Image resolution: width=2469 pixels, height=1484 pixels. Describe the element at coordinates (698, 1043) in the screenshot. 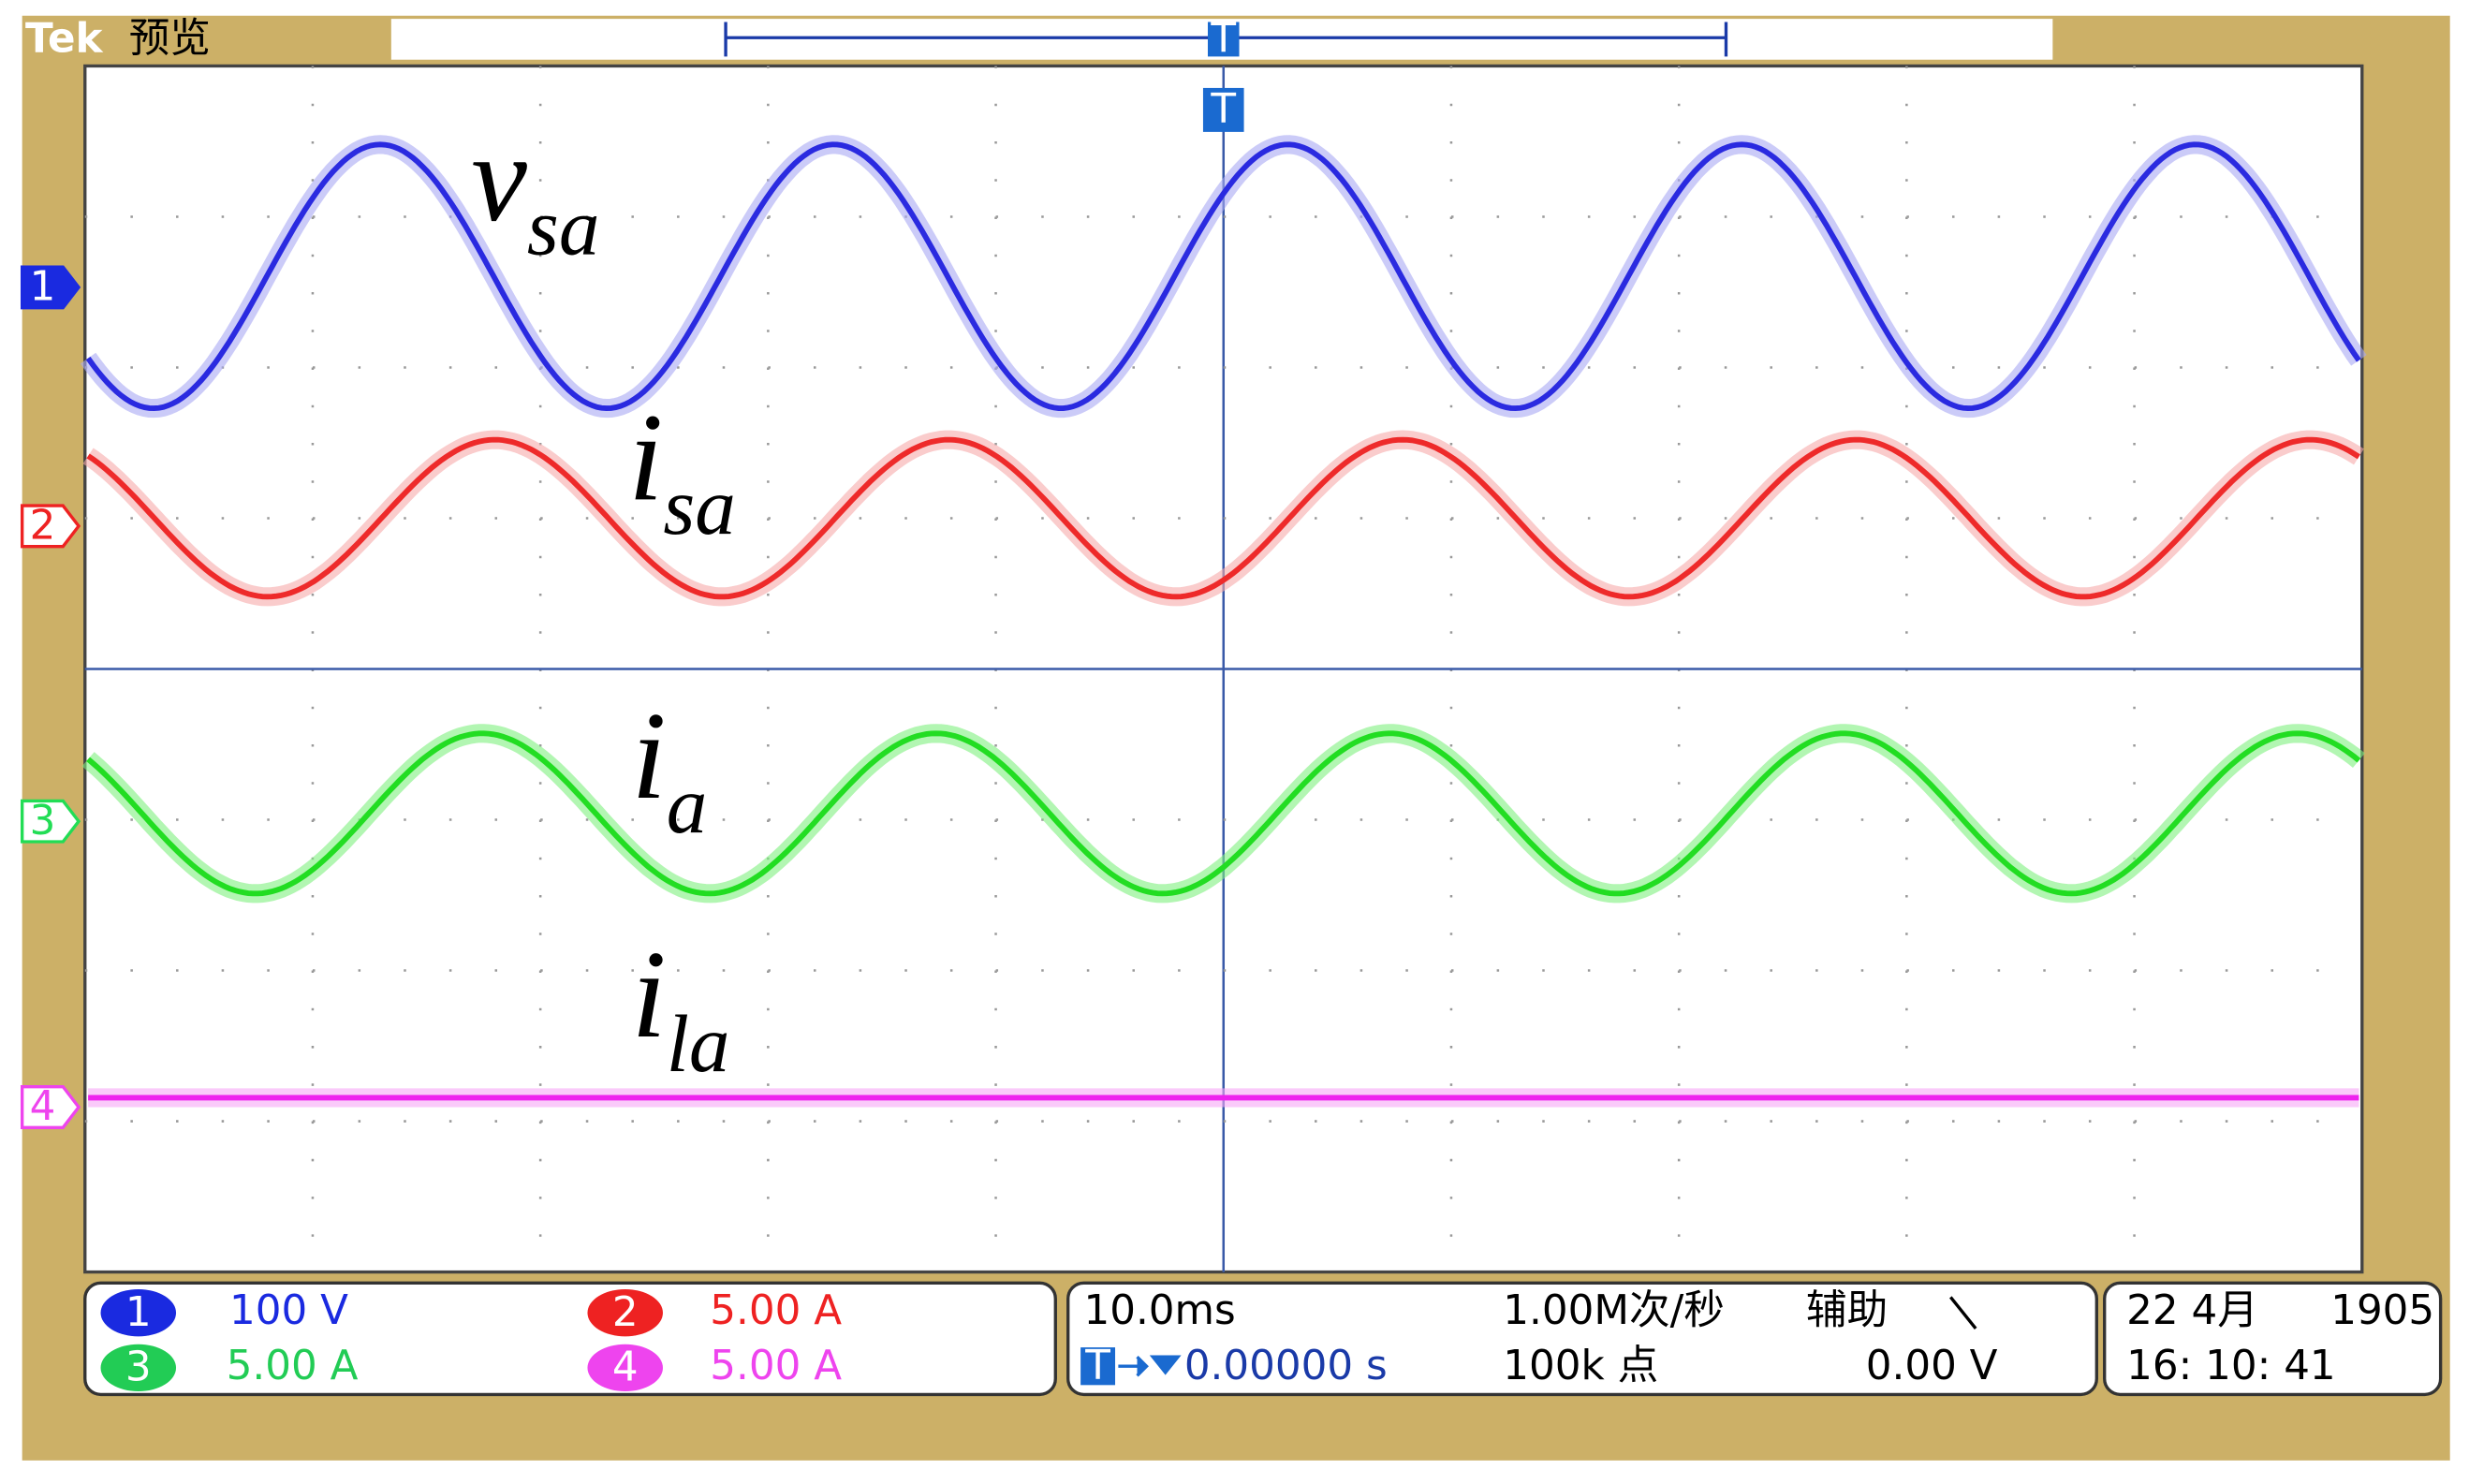

I see `subscript: la` at that location.